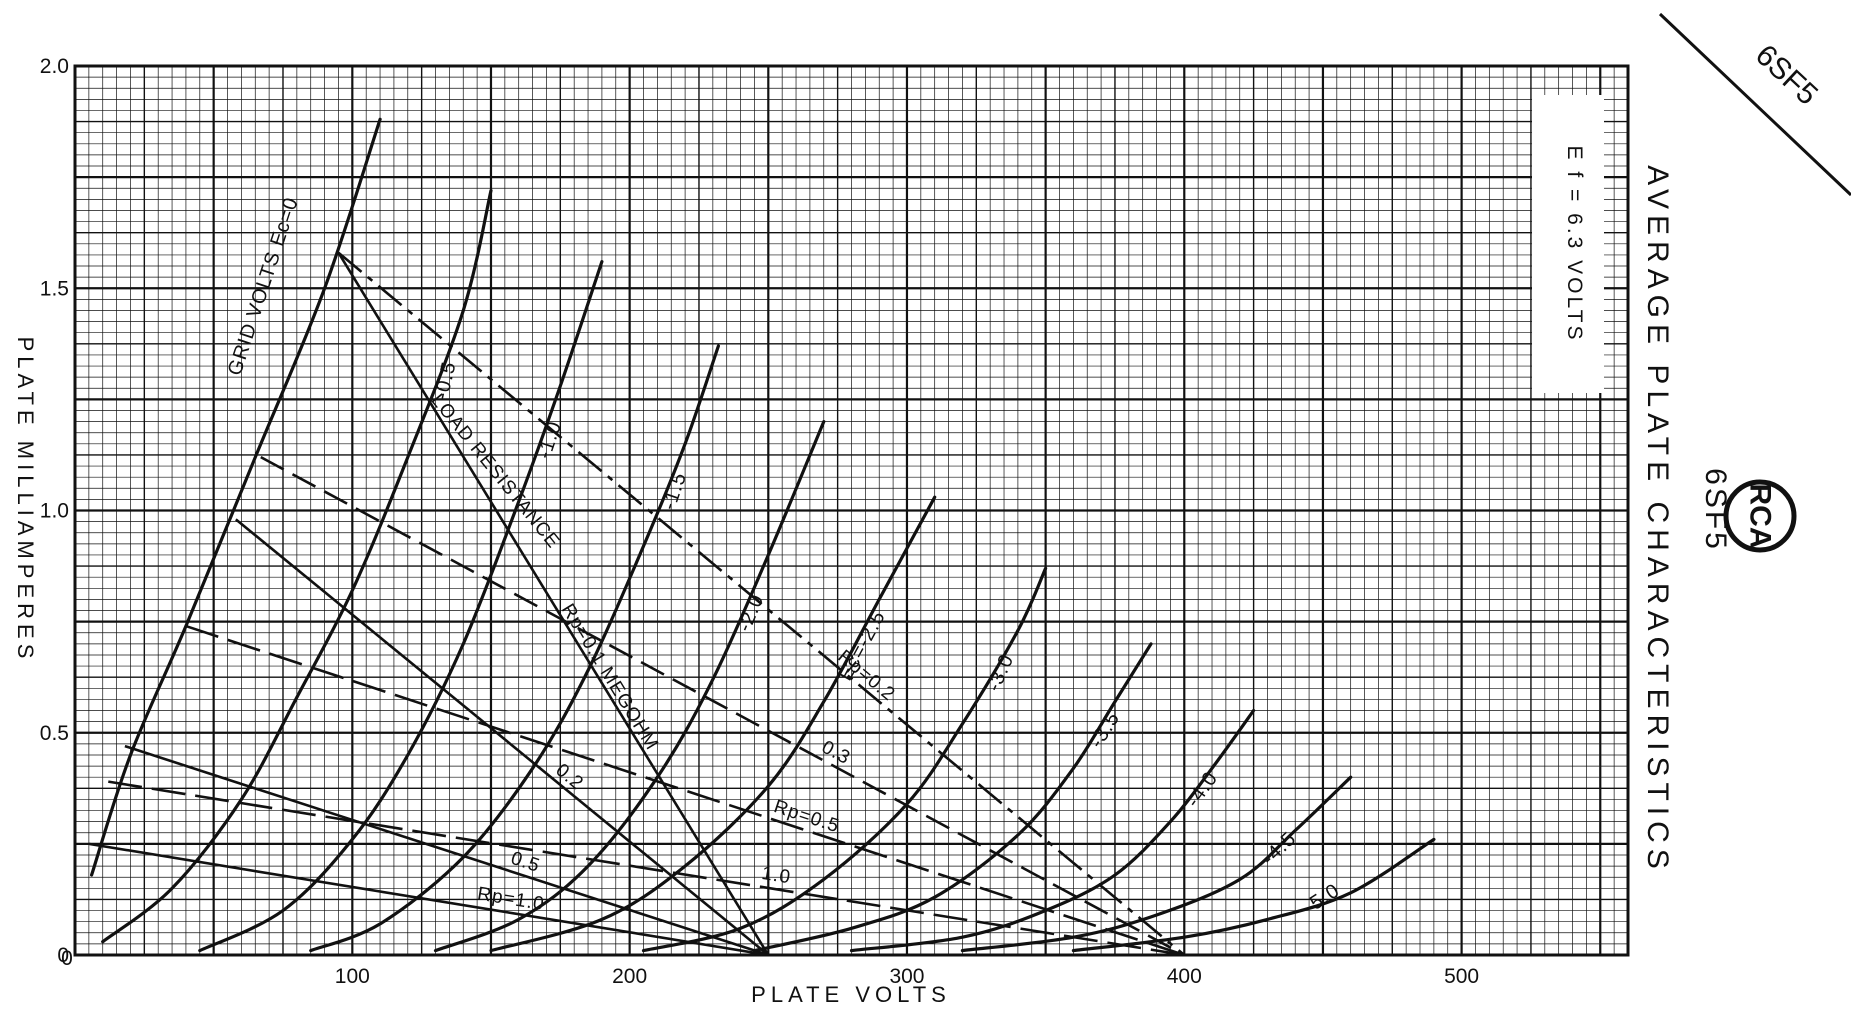  What do you see at coordinates (1322, 898) in the screenshot?
I see `grid-voltage-label: -5.0` at bounding box center [1322, 898].